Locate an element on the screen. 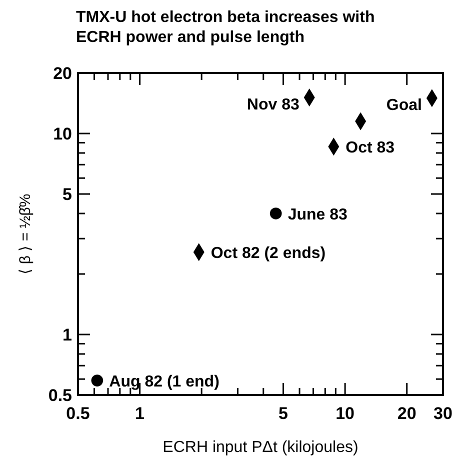 The height and width of the screenshot is (469, 471). chart-title: TMX-U hot electron beta increases with ECRH power and pulse length is located at coordinates (225, 27).